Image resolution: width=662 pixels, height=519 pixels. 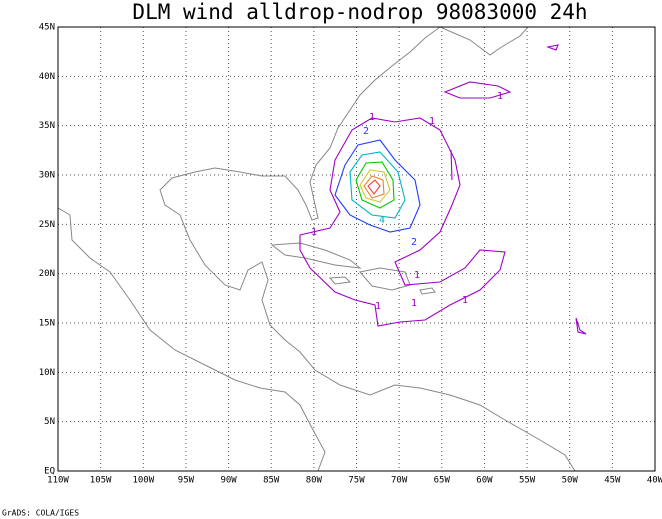 I want to click on x-tick-label: 80W, so click(x=314, y=481).